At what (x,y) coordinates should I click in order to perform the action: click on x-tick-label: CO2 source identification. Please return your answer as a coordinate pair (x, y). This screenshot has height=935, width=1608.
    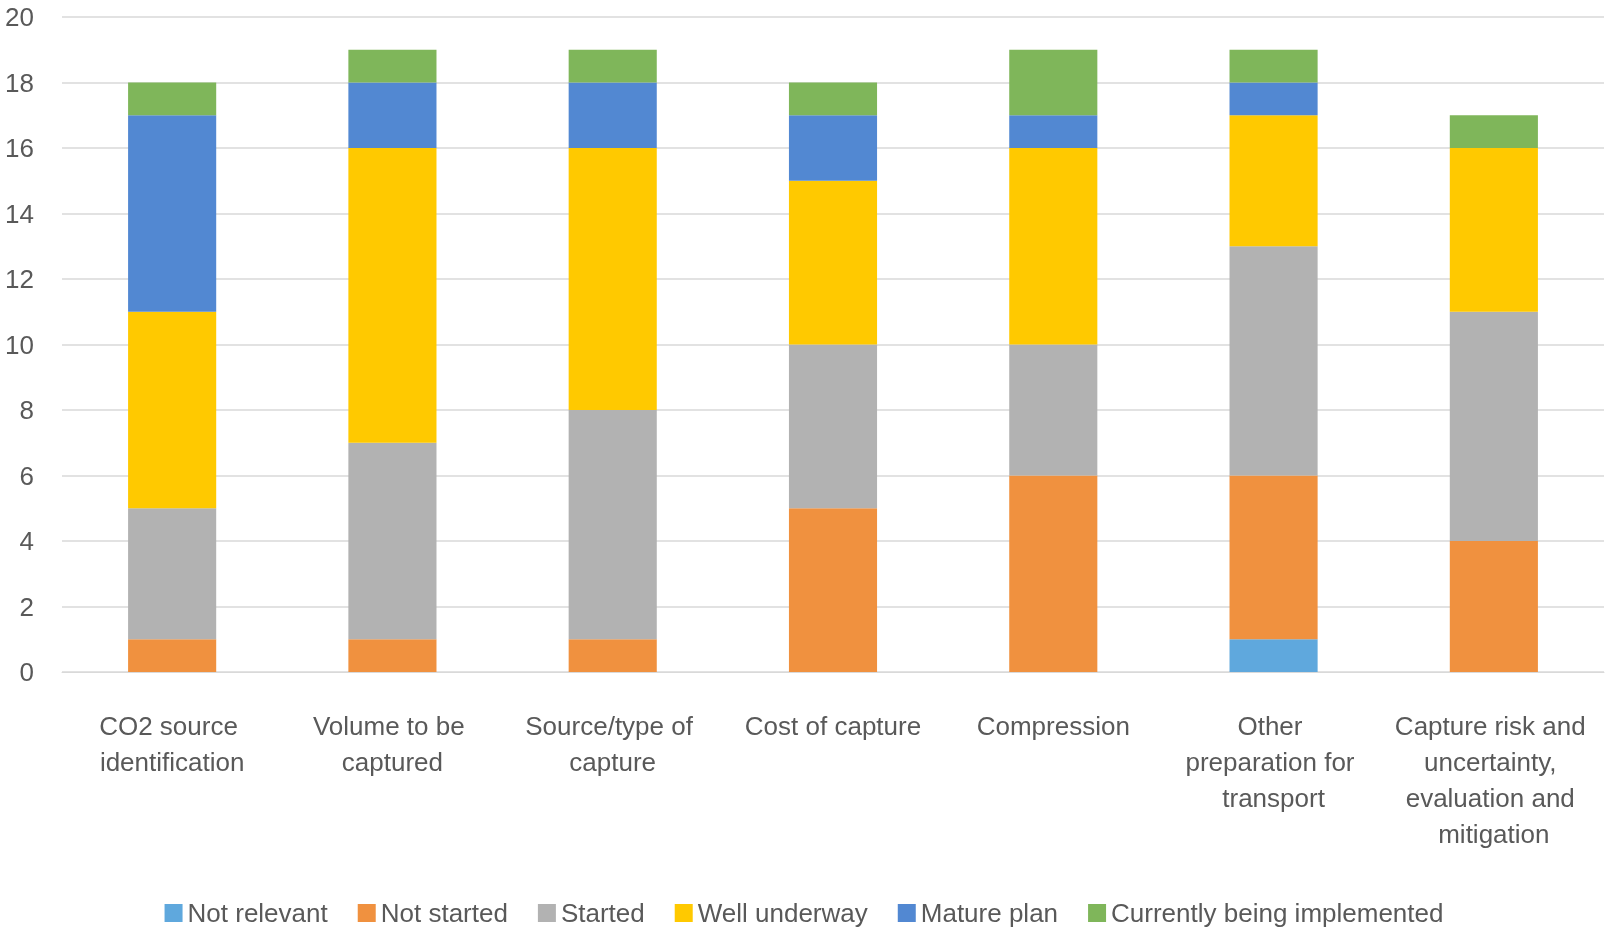
    Looking at the image, I should click on (172, 744).